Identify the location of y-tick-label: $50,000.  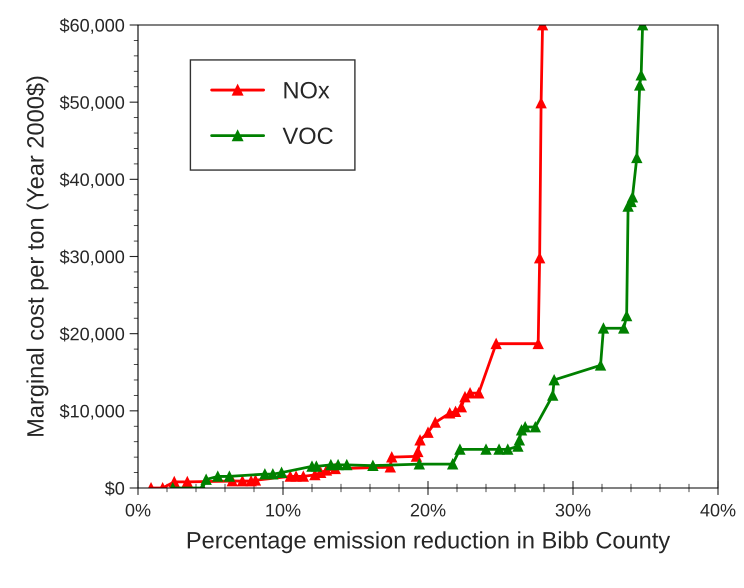
(92, 103).